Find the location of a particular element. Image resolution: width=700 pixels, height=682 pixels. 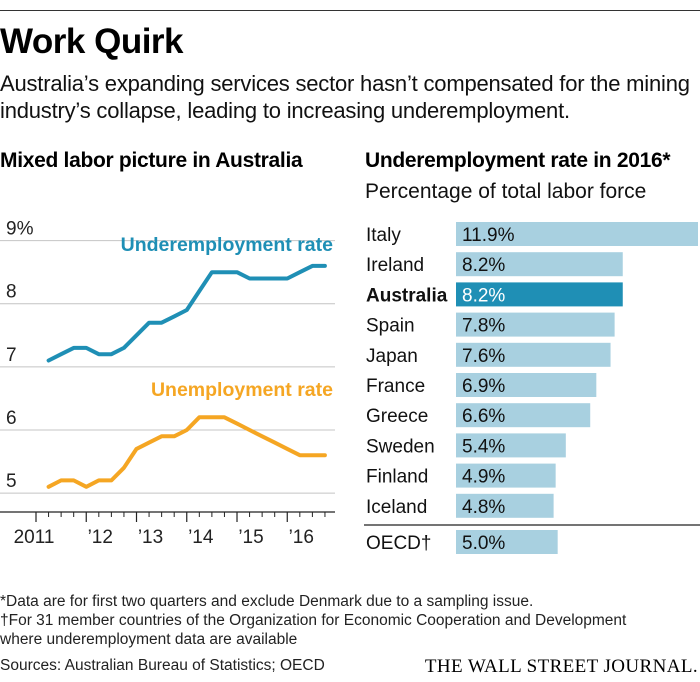

footnote-3: where underemployment data are available is located at coordinates (149, 639).